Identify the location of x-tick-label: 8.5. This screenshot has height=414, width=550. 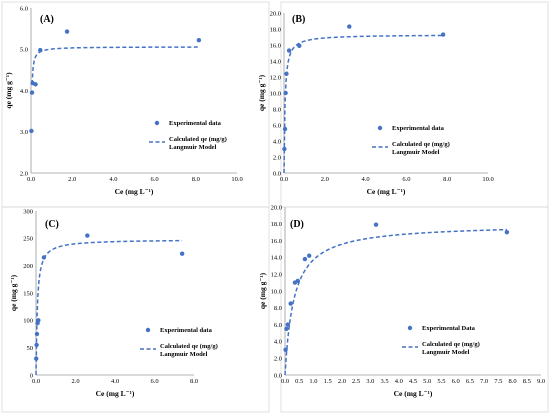
(527, 381).